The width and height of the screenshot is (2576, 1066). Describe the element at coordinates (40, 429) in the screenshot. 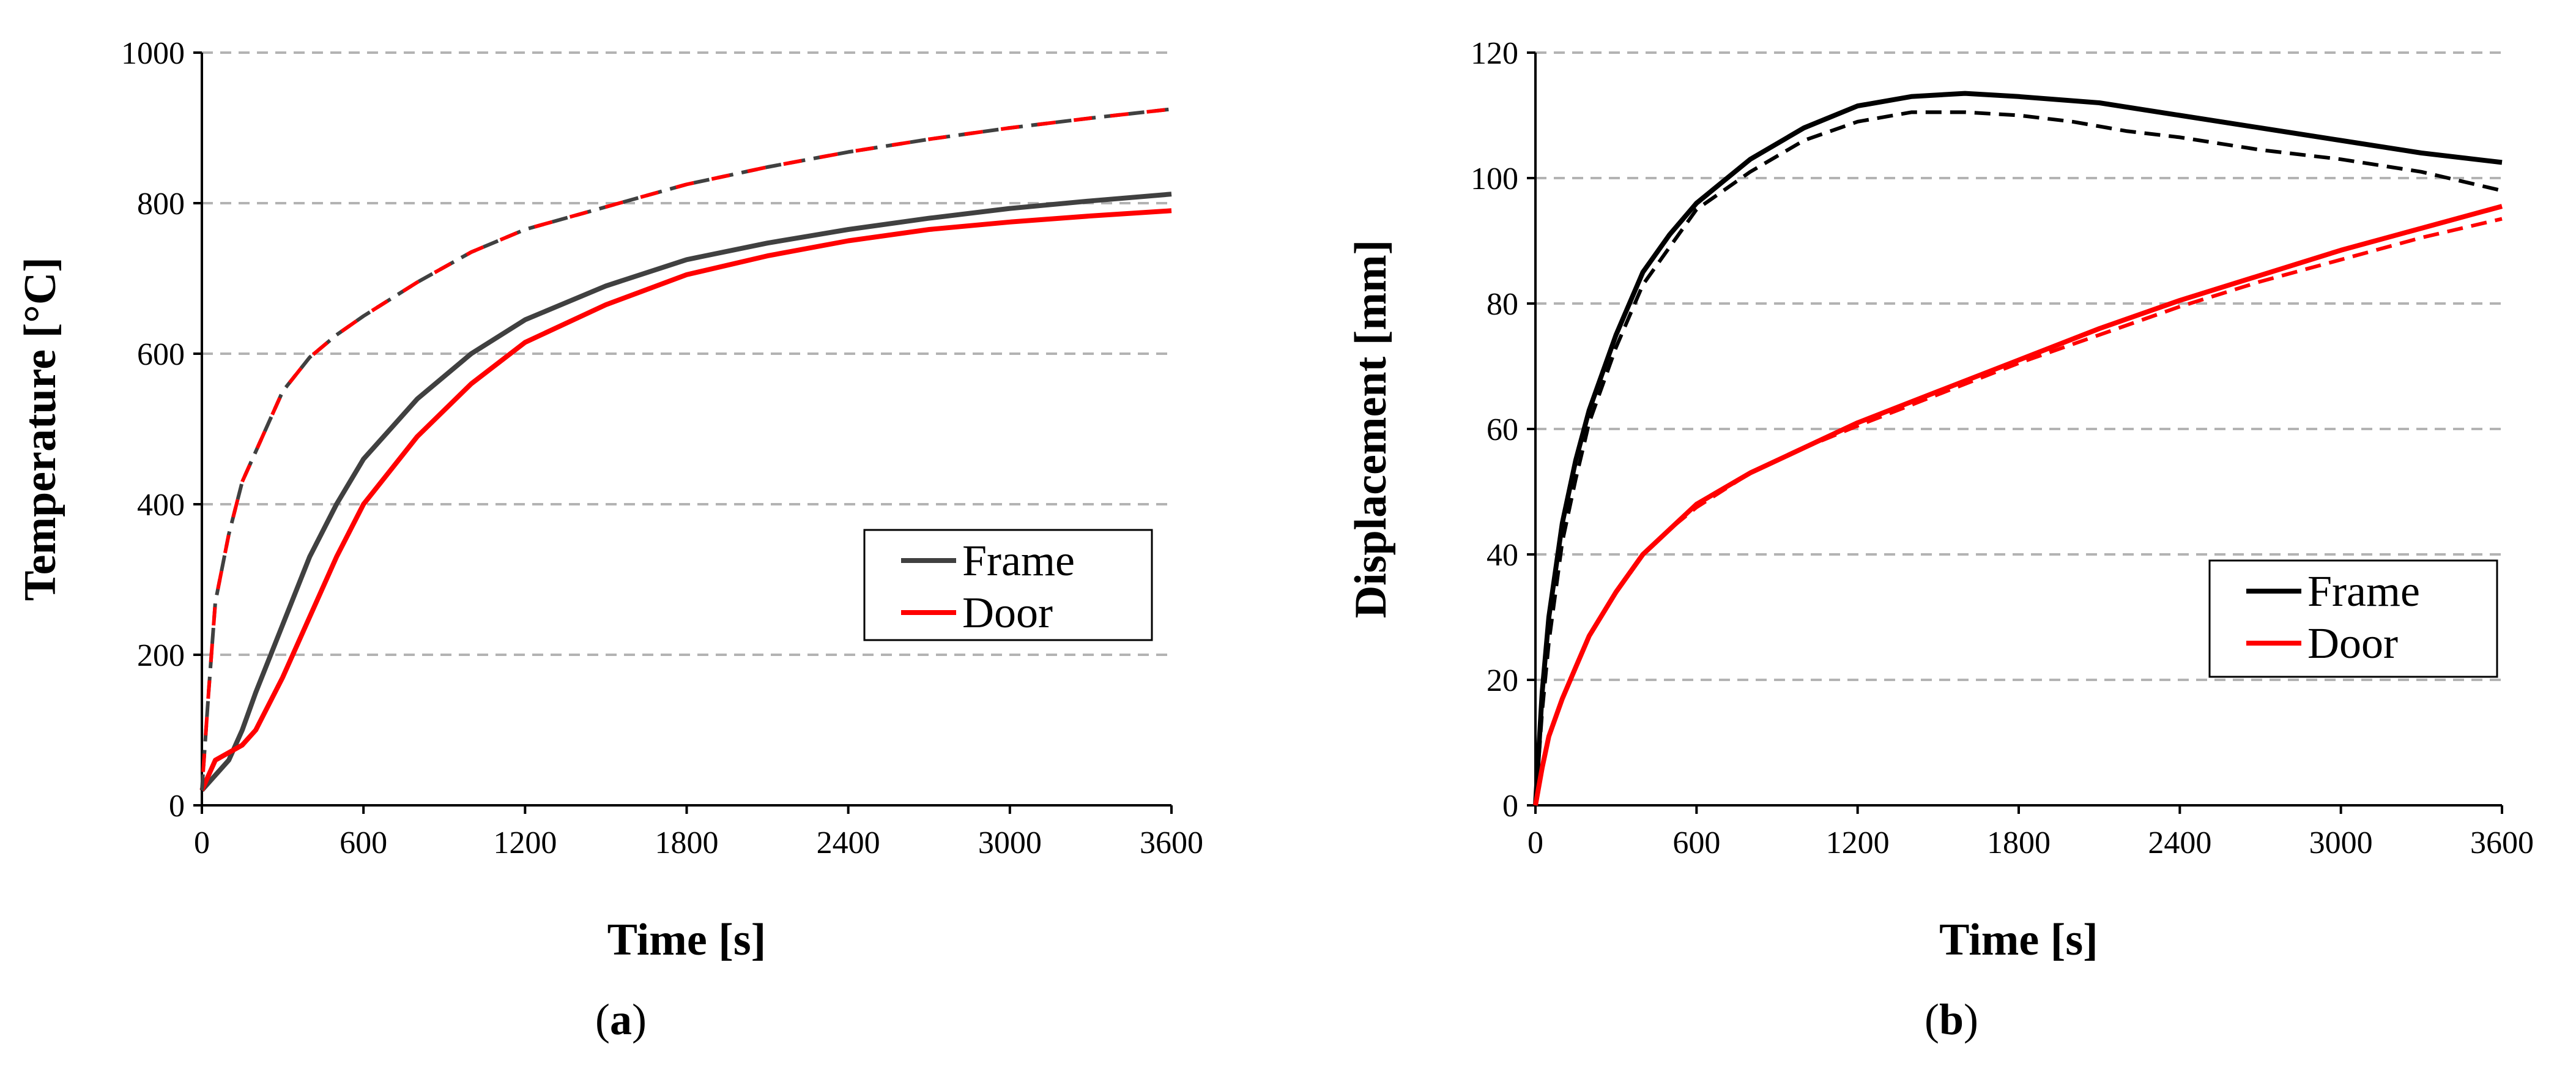

I see `y-axis-title: Temperature [°C]` at that location.